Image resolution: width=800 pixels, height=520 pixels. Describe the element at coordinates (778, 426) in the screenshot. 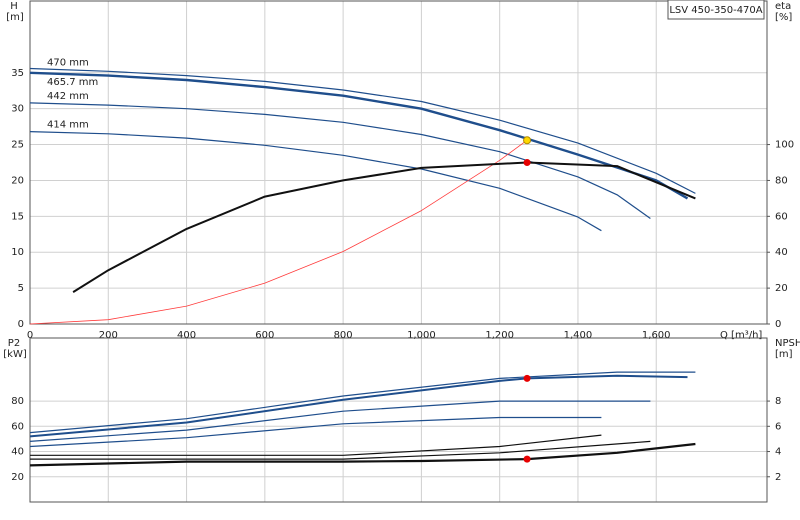

I see `y2-tick-label: 6` at that location.